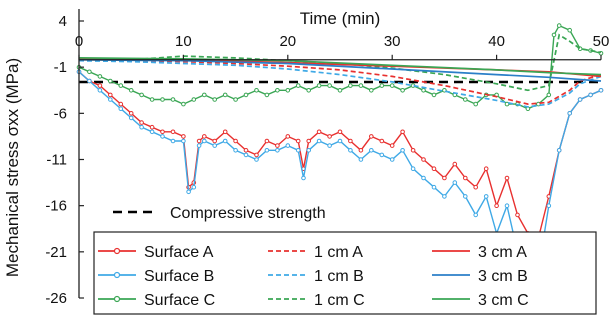  Describe the element at coordinates (60, 113) in the screenshot. I see `y-tick-label: -6` at that location.